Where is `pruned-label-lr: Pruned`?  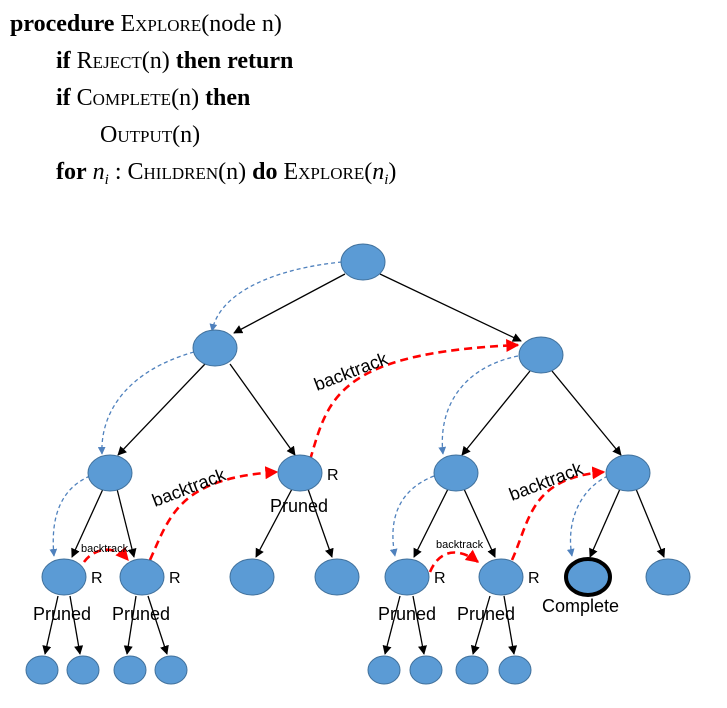
pruned-label-lr: Pruned is located at coordinates (299, 506).